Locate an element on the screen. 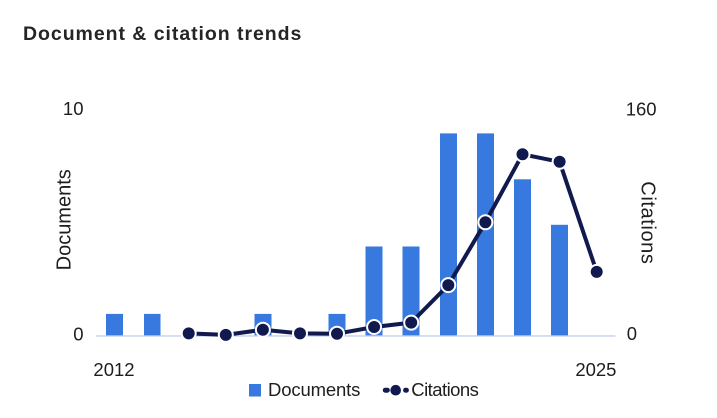 This screenshot has height=418, width=717. svg-text: Document & citation trends is located at coordinates (162, 34).